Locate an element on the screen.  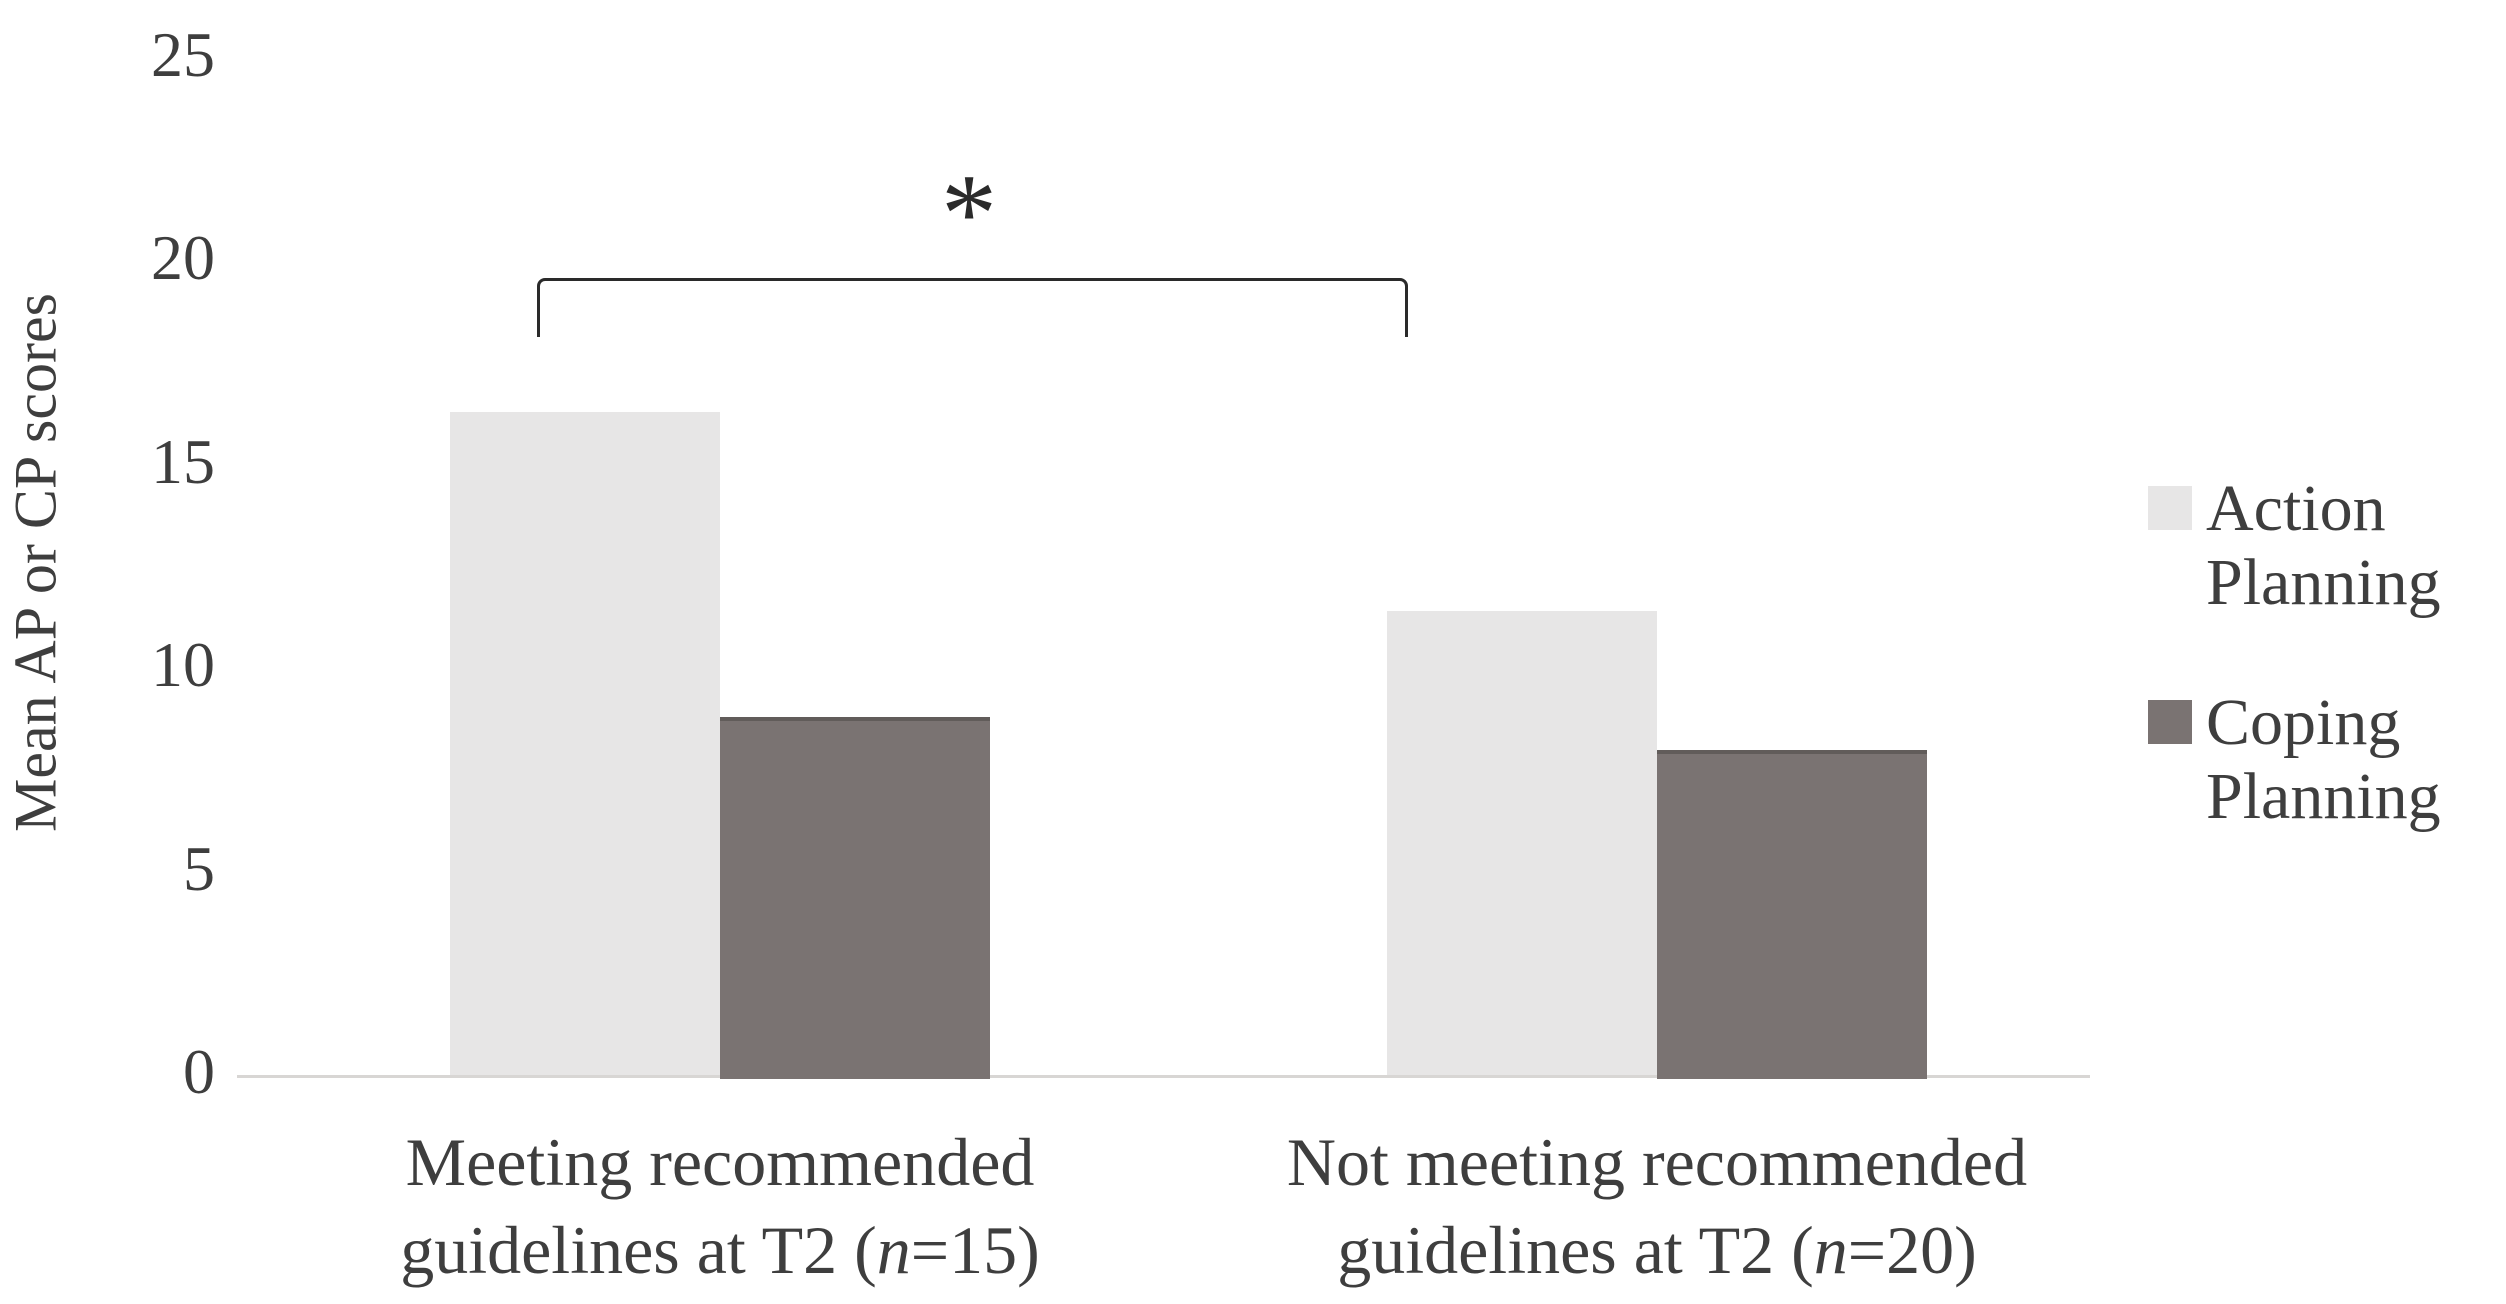
legend-swatch-coping-planning is located at coordinates (2170, 722).